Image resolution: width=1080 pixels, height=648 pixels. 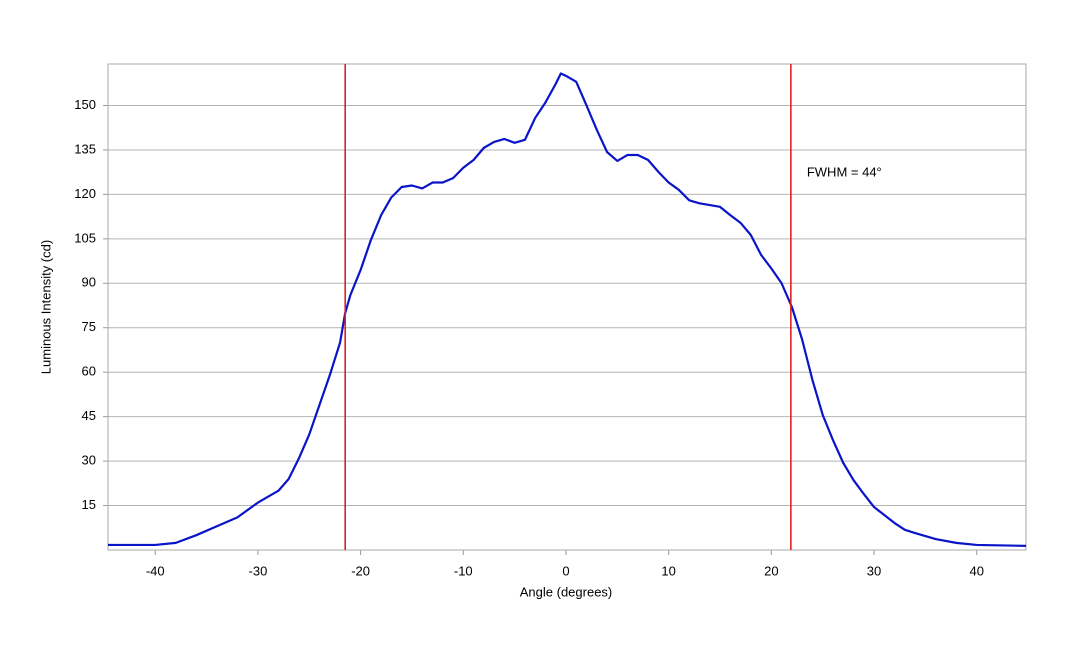 I want to click on y-tick-label: 30, so click(x=89, y=460).